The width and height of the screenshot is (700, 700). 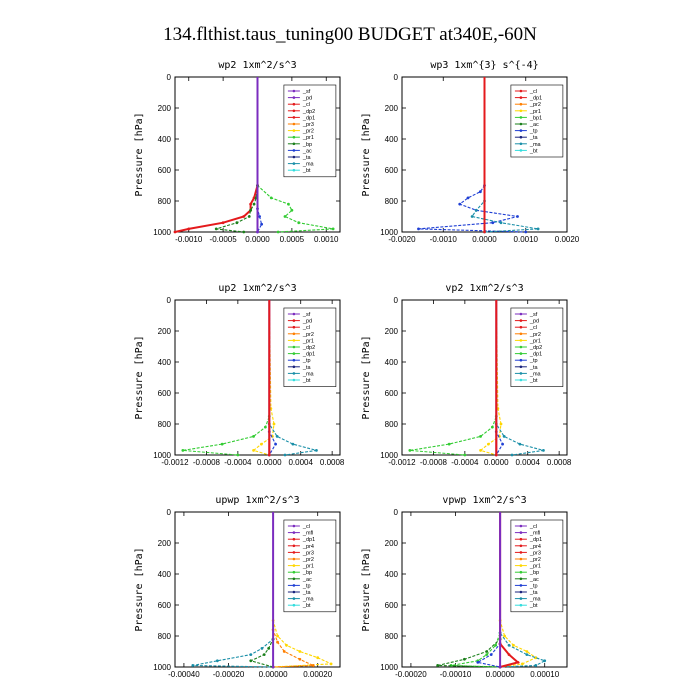 I want to click on y-tick-label: 800, so click(x=165, y=201).